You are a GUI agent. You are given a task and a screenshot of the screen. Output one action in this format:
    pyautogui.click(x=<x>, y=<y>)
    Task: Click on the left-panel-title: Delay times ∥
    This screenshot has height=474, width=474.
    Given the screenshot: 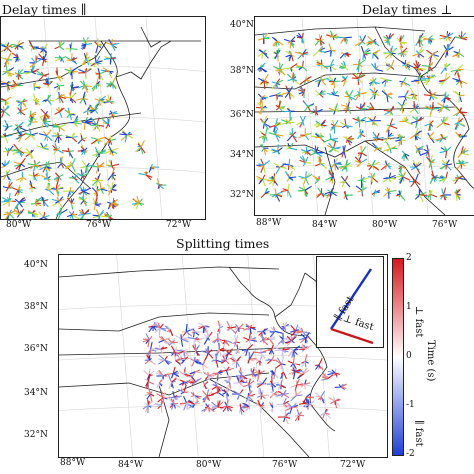 What is the action you would take?
    pyautogui.click(x=44, y=9)
    